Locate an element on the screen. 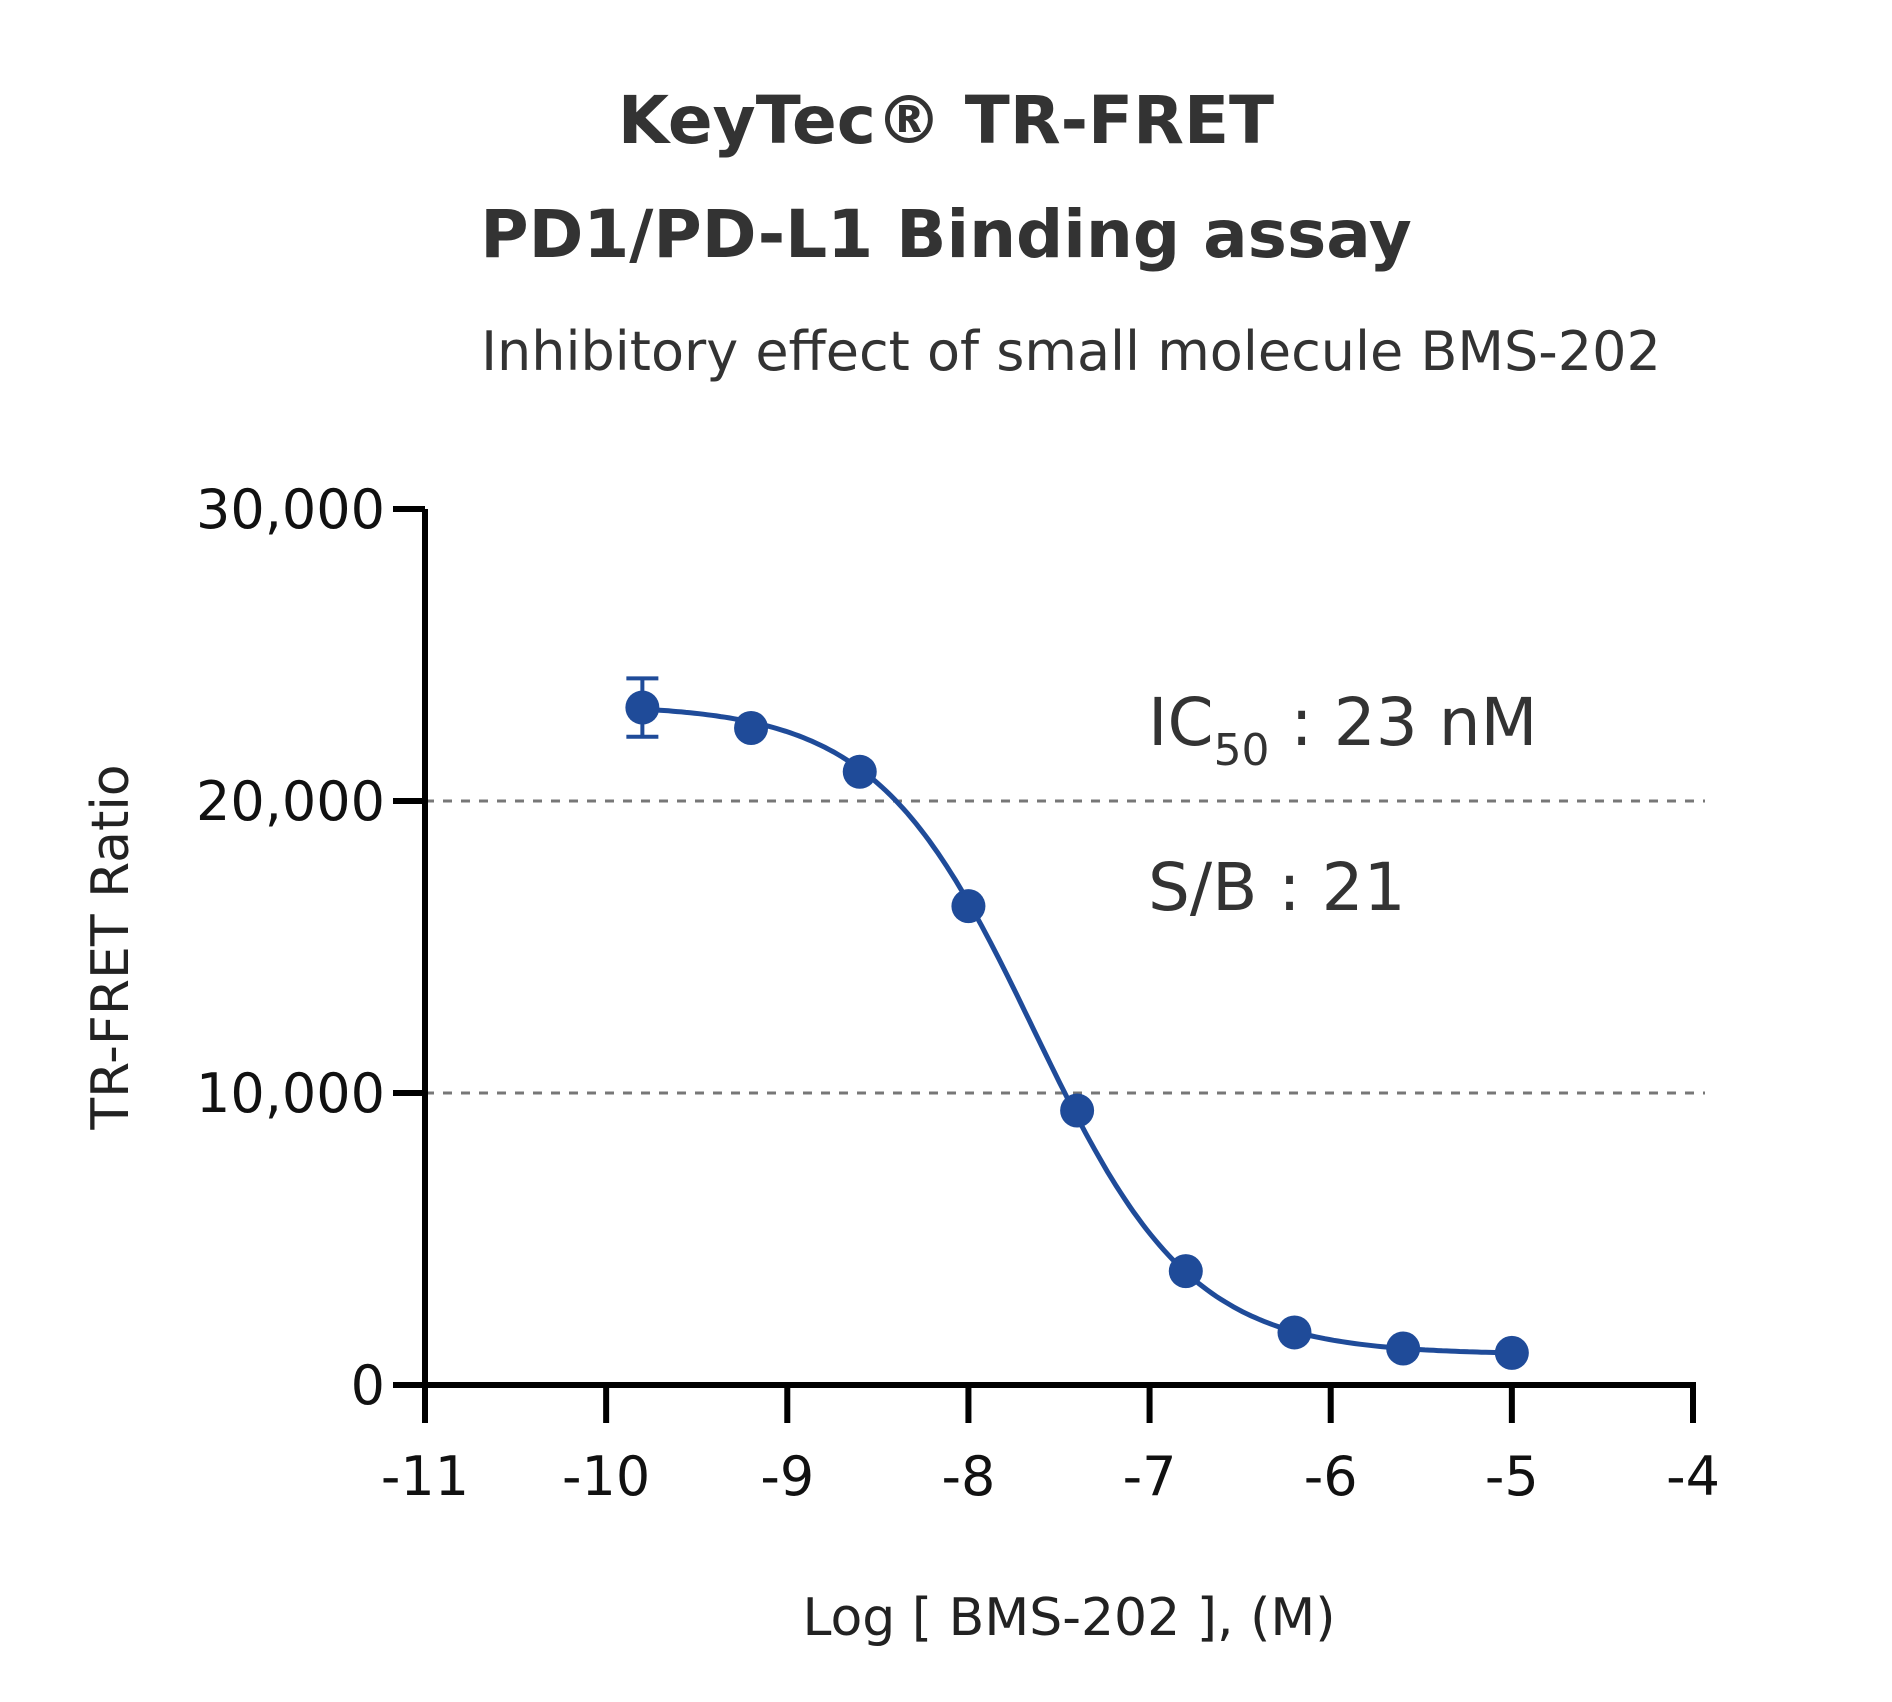  x-tick-label: -6 is located at coordinates (1331, 1476).